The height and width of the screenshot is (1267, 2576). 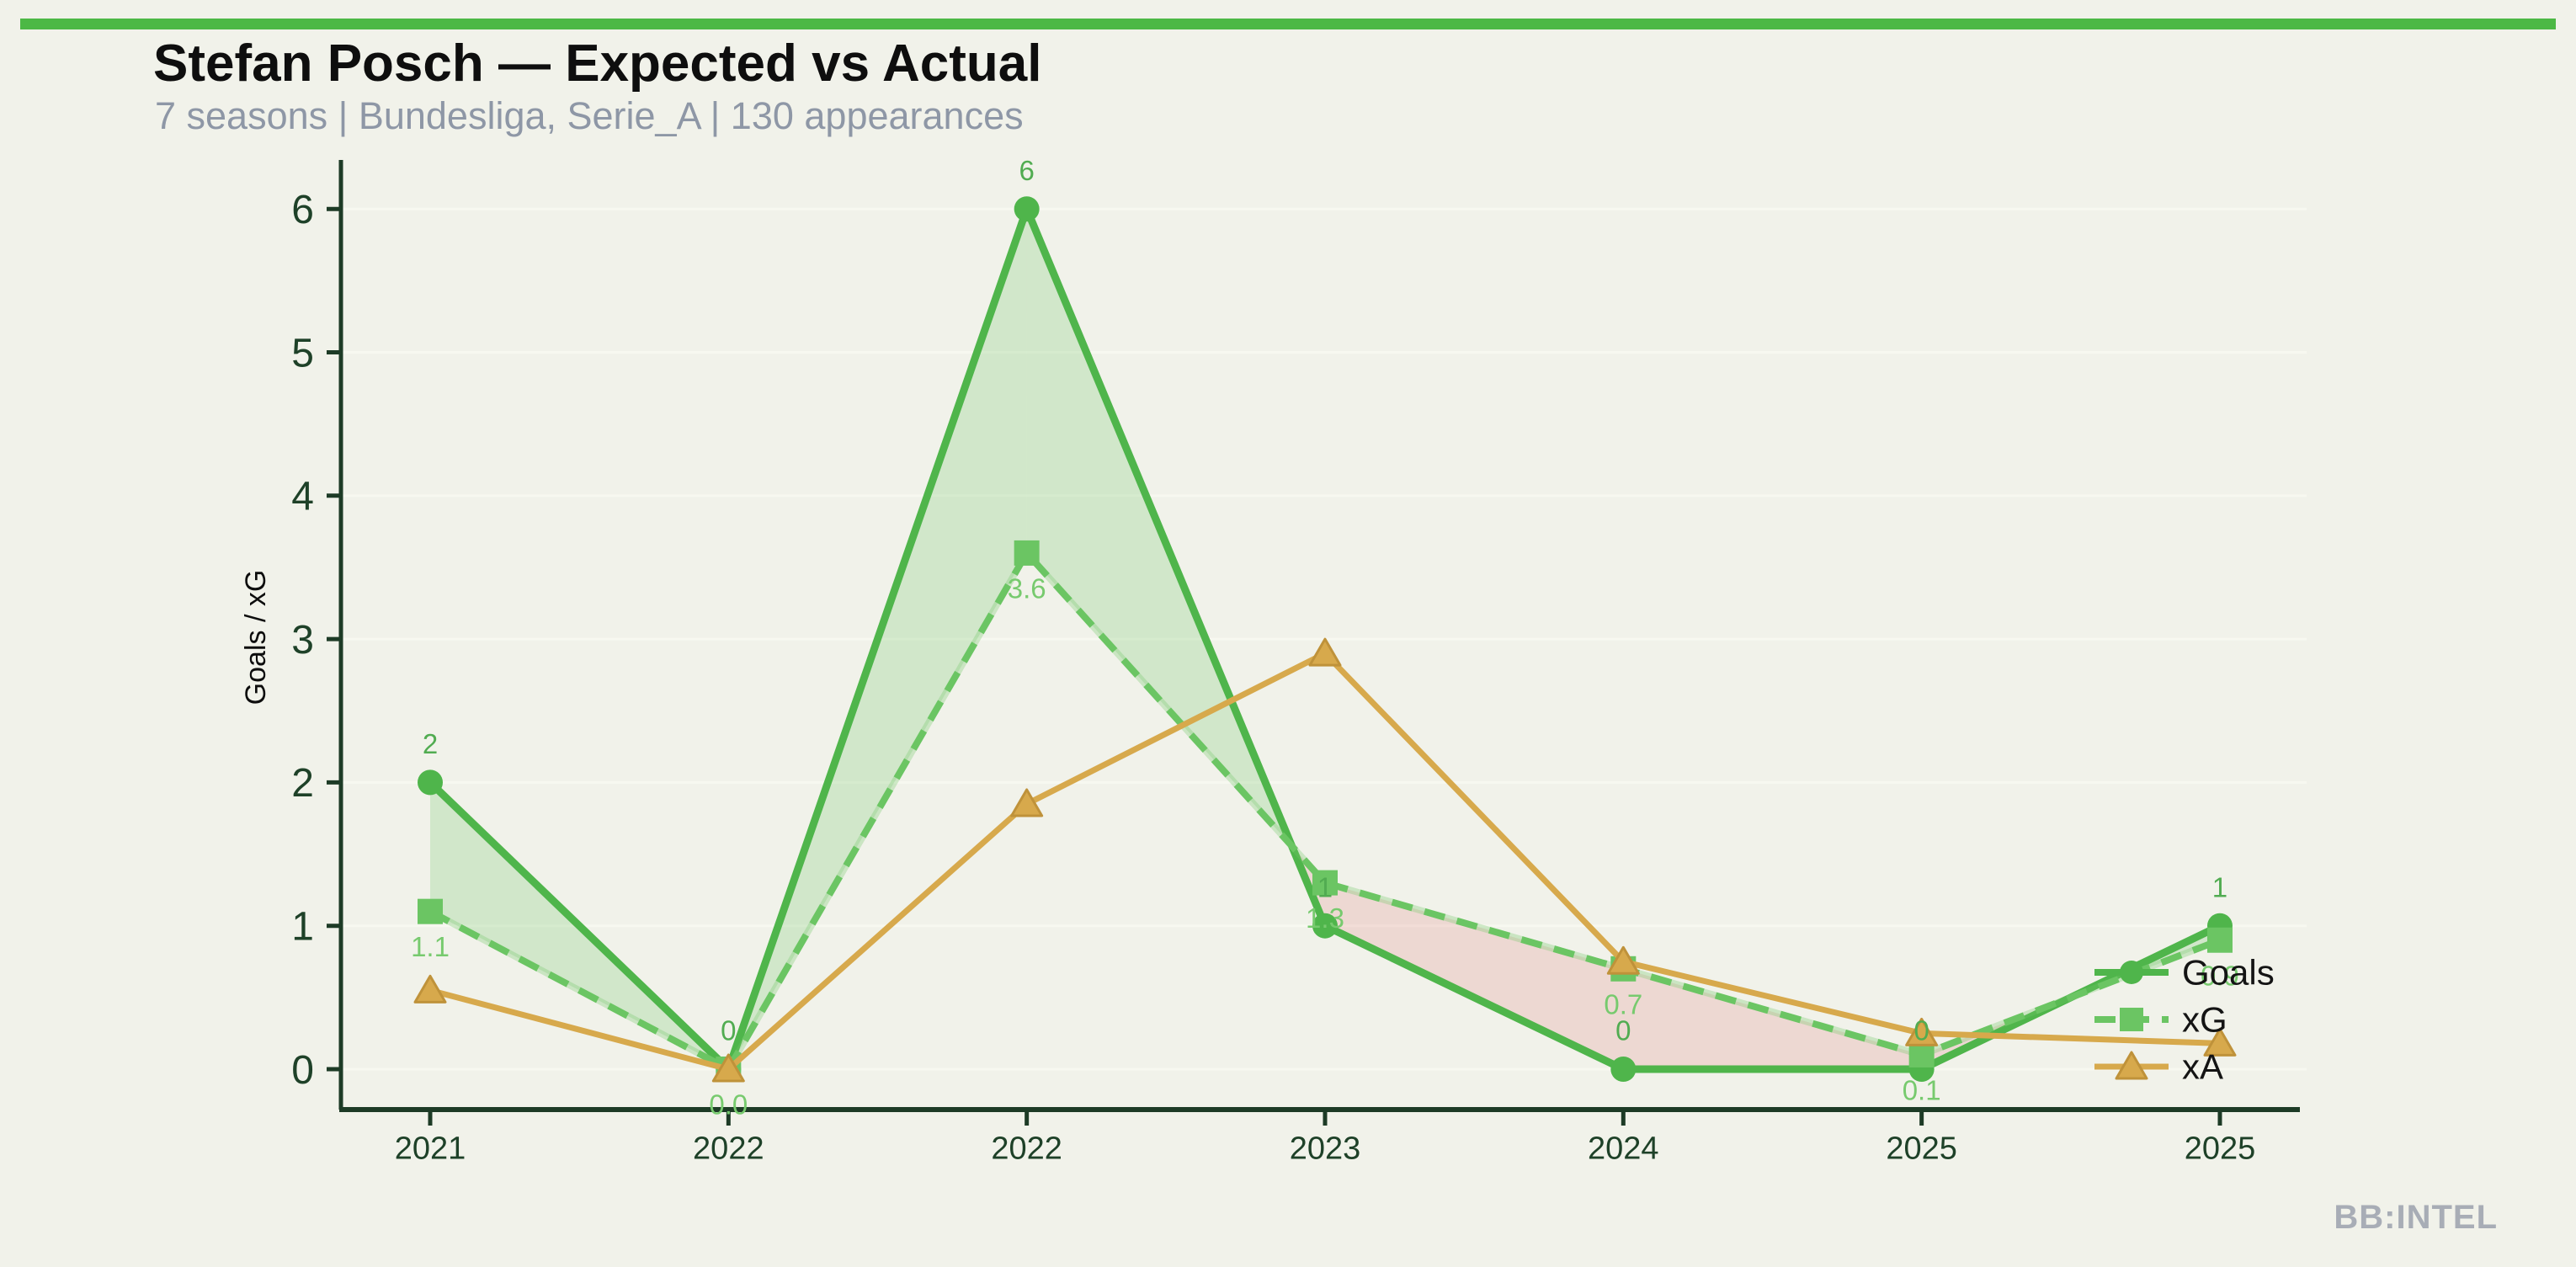 What do you see at coordinates (2131, 1019) in the screenshot?
I see `legend-square-icon` at bounding box center [2131, 1019].